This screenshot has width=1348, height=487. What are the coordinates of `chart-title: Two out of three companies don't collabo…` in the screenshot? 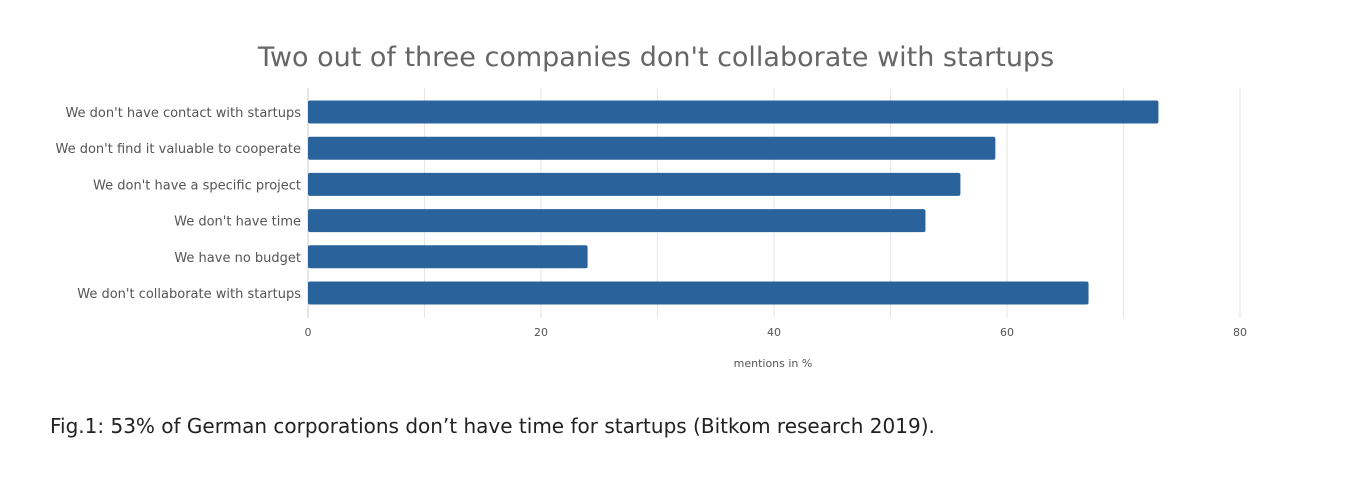 It's located at (655, 57).